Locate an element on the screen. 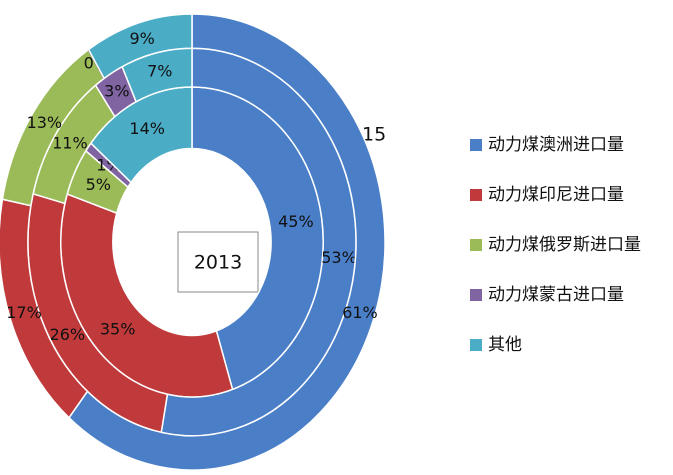  data-label: 61% is located at coordinates (360, 312).